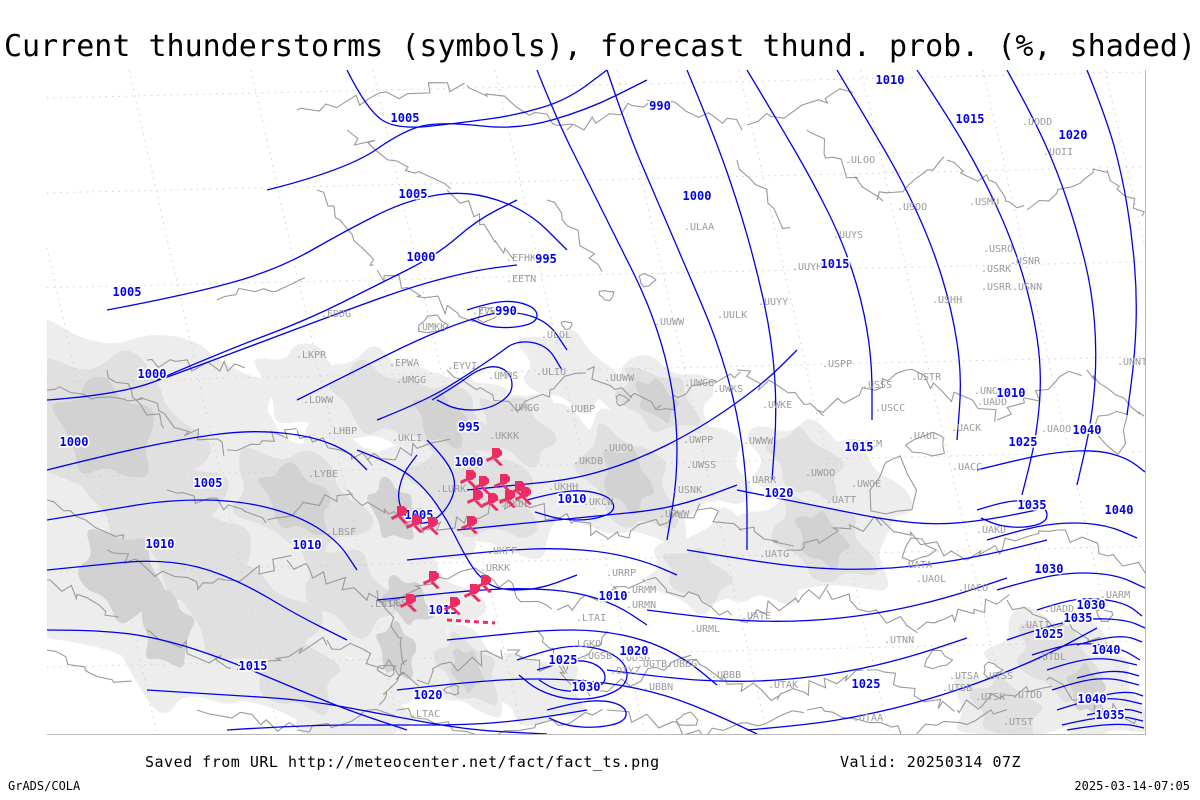 The height and width of the screenshot is (800, 1200). Describe the element at coordinates (992, 402) in the screenshot. I see `station-label: .UADD` at that location.